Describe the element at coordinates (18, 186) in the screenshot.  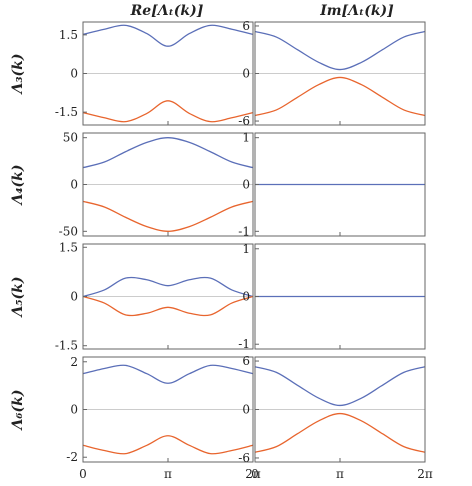
I see `row-label-4: Λ₄(k)` at that location.